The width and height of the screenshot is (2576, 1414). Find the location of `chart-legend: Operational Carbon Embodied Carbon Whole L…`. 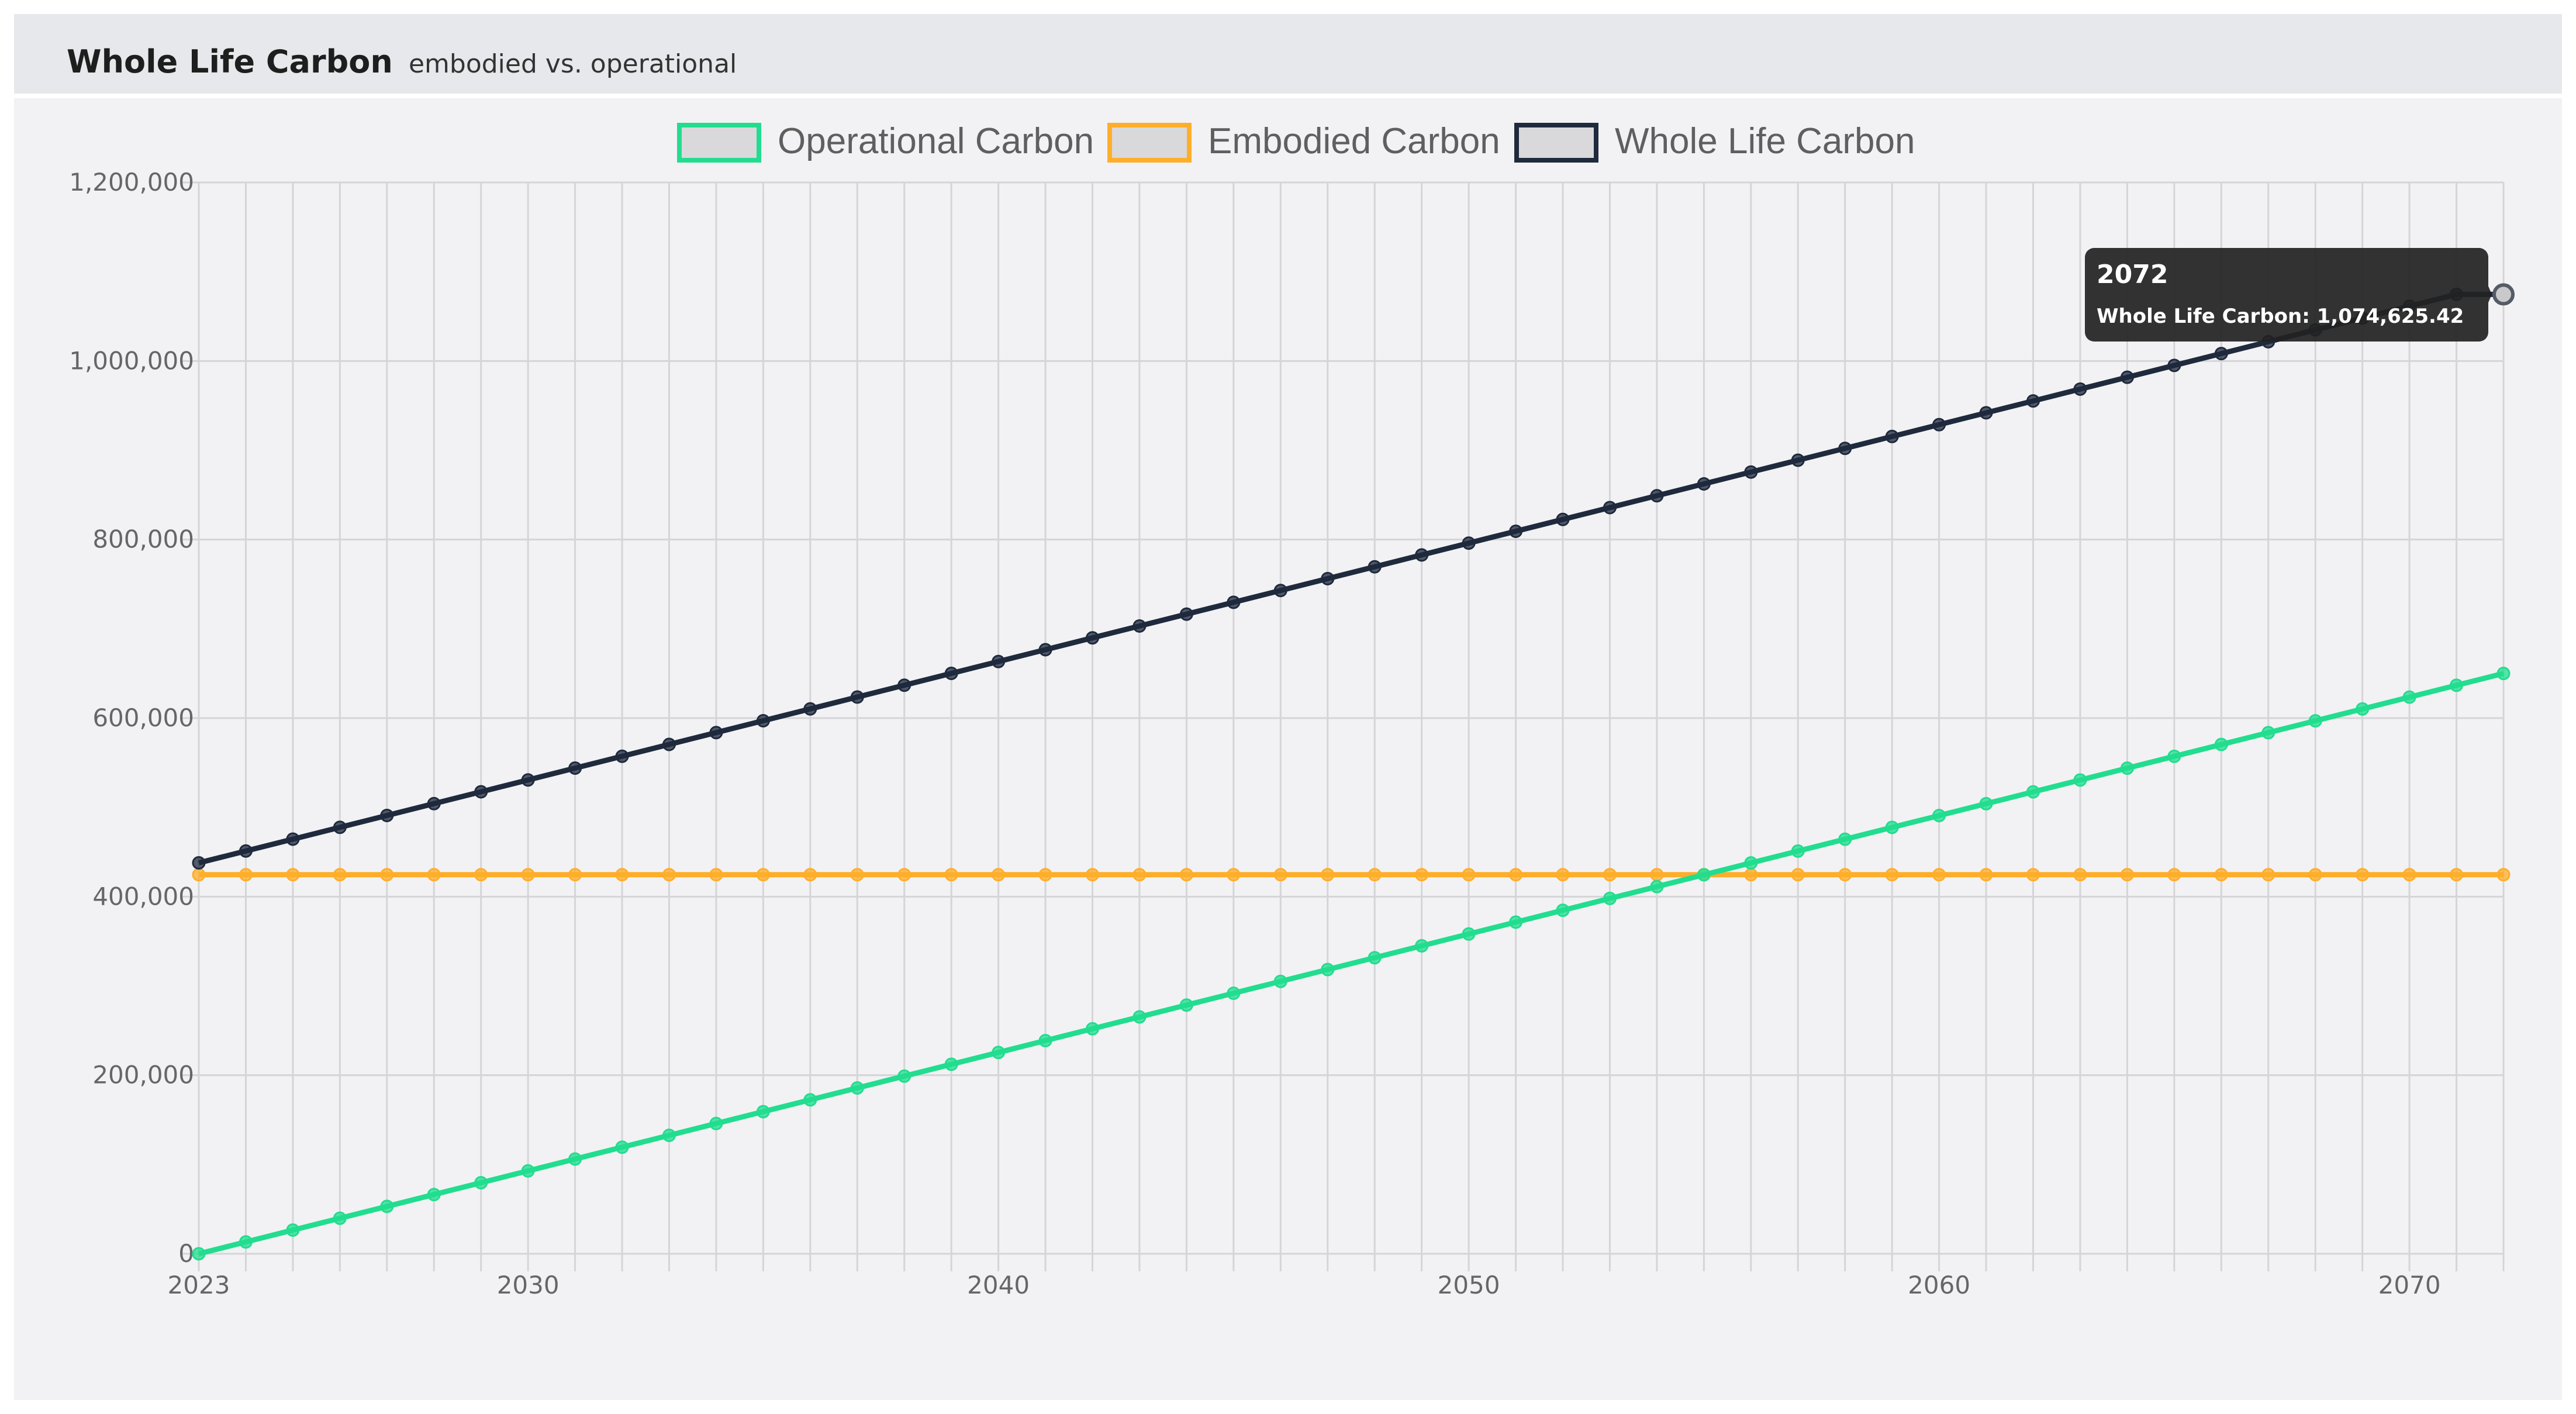

chart-legend: Operational Carbon Embodied Carbon Whole L… is located at coordinates (1296, 142).